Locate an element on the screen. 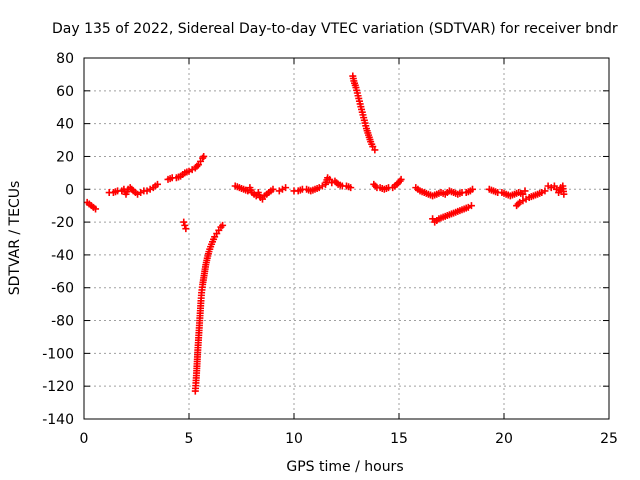 Image resolution: width=640 pixels, height=480 pixels. y-axis-label: SDTVAR / TECUs is located at coordinates (15, 238).